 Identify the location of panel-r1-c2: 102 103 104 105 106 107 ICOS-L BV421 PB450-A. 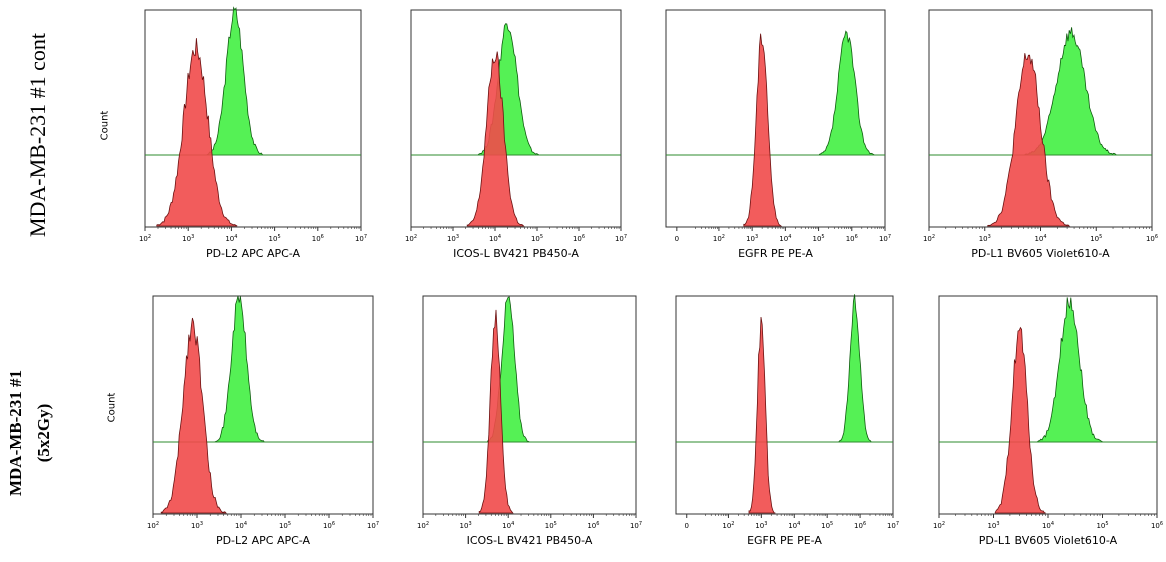
(516, 134).